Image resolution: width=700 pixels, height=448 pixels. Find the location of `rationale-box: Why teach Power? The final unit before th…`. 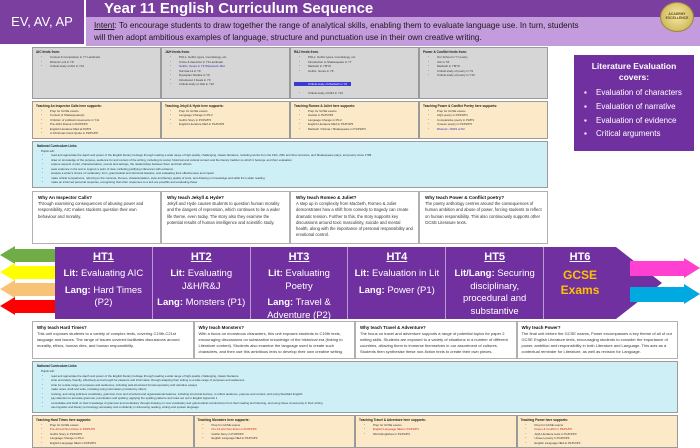

rationale-box: Why teach Power? The final unit before th… is located at coordinates (597, 340).